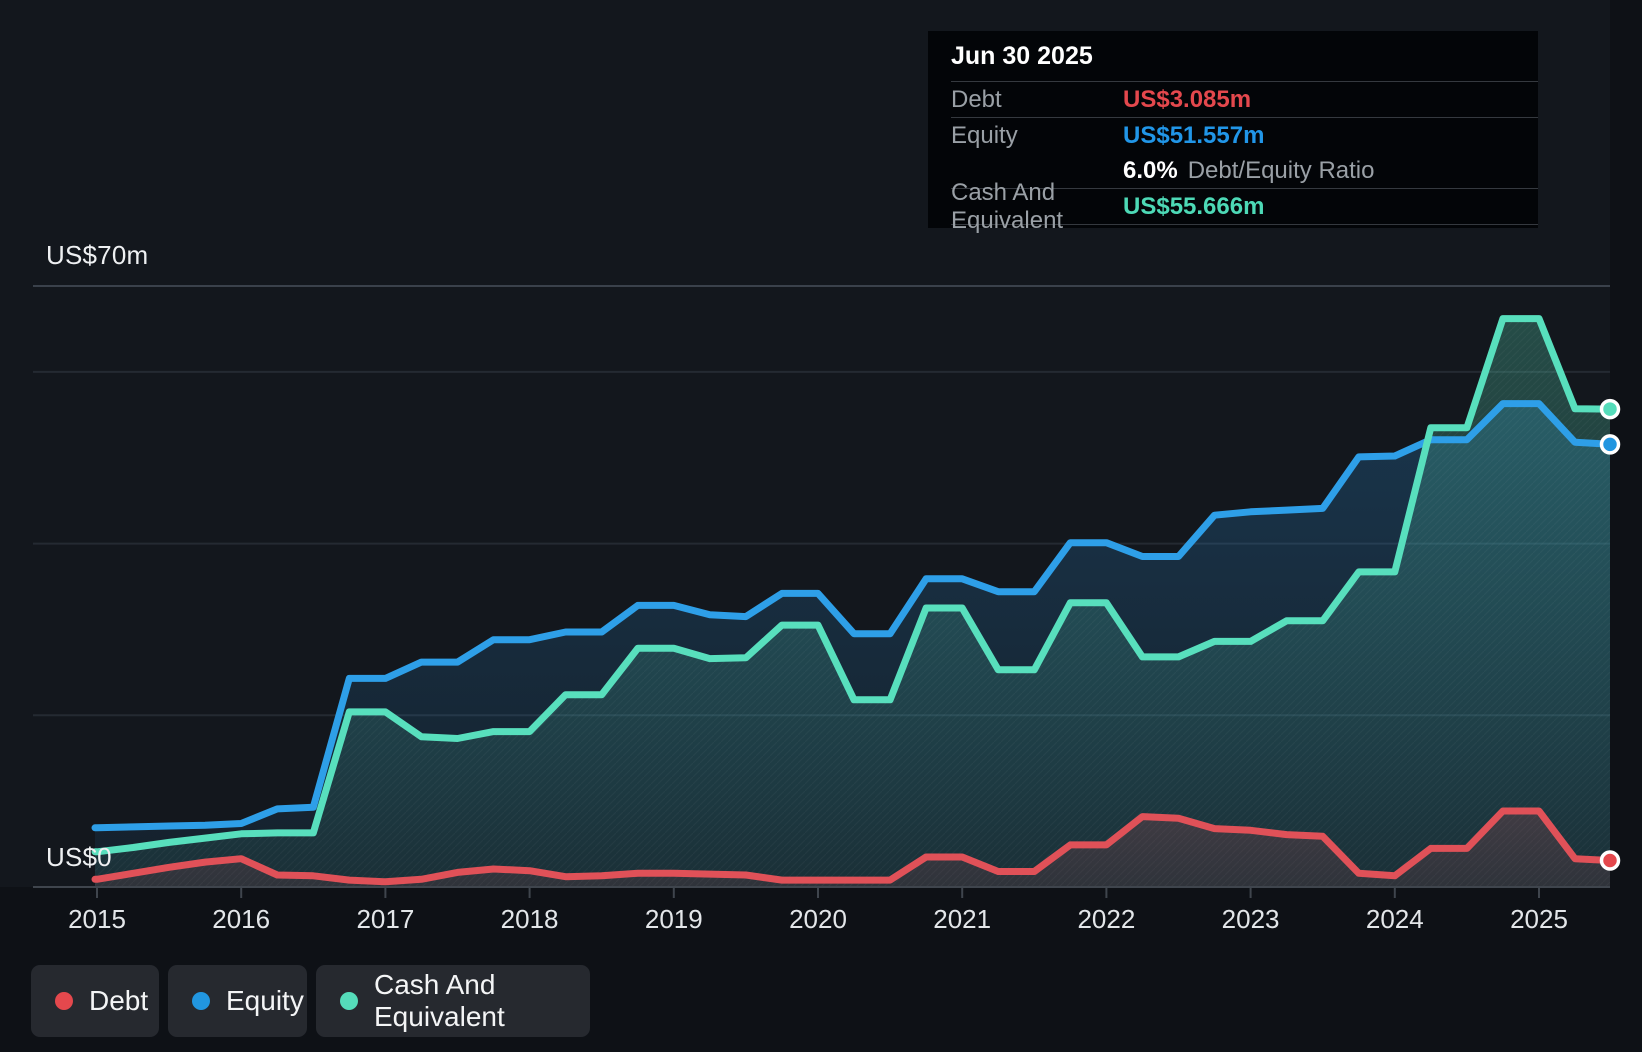 Image resolution: width=1642 pixels, height=1052 pixels. I want to click on tooltip-debt-value: US$3.085m, so click(1187, 99).